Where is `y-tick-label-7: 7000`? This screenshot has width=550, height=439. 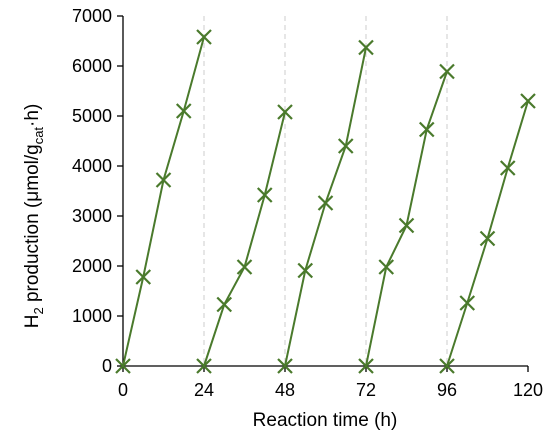
y-tick-label-7: 7000 is located at coordinates (92, 16).